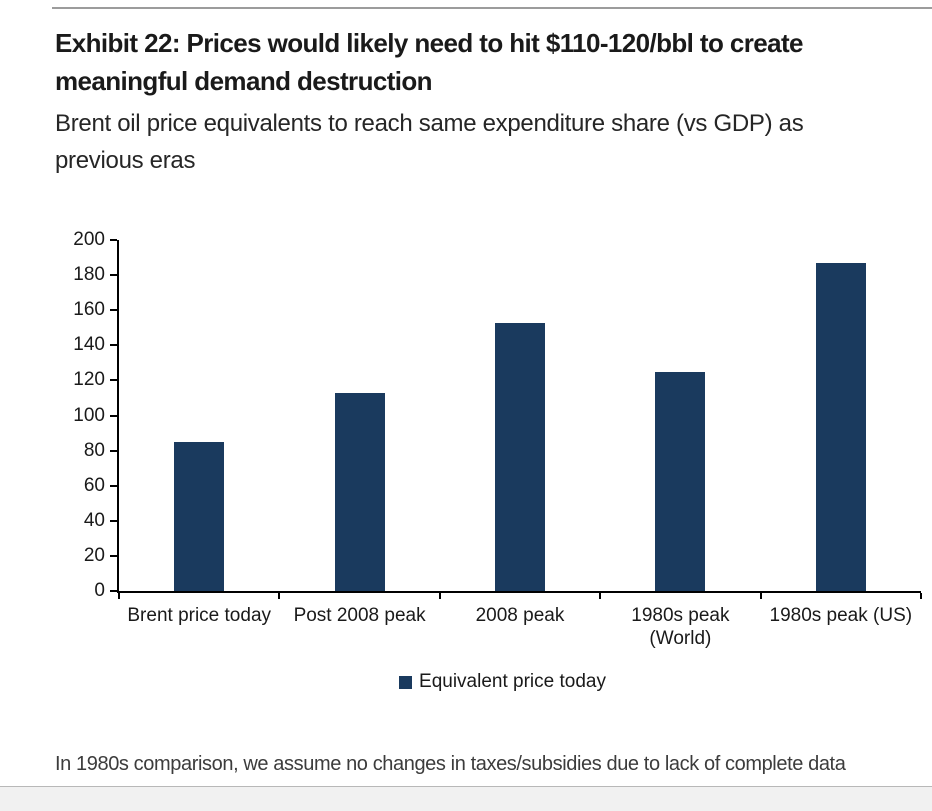 This screenshot has height=811, width=932. Describe the element at coordinates (89, 239) in the screenshot. I see `y-axis-label: 200` at that location.